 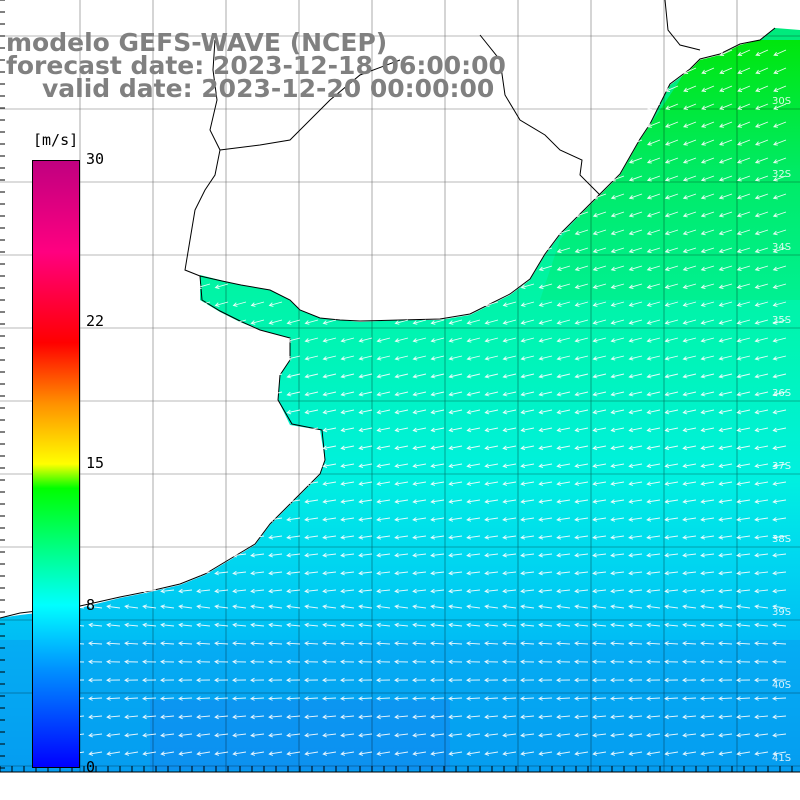 What do you see at coordinates (95, 321) in the screenshot?
I see `colorbar-tick-label: 22` at bounding box center [95, 321].